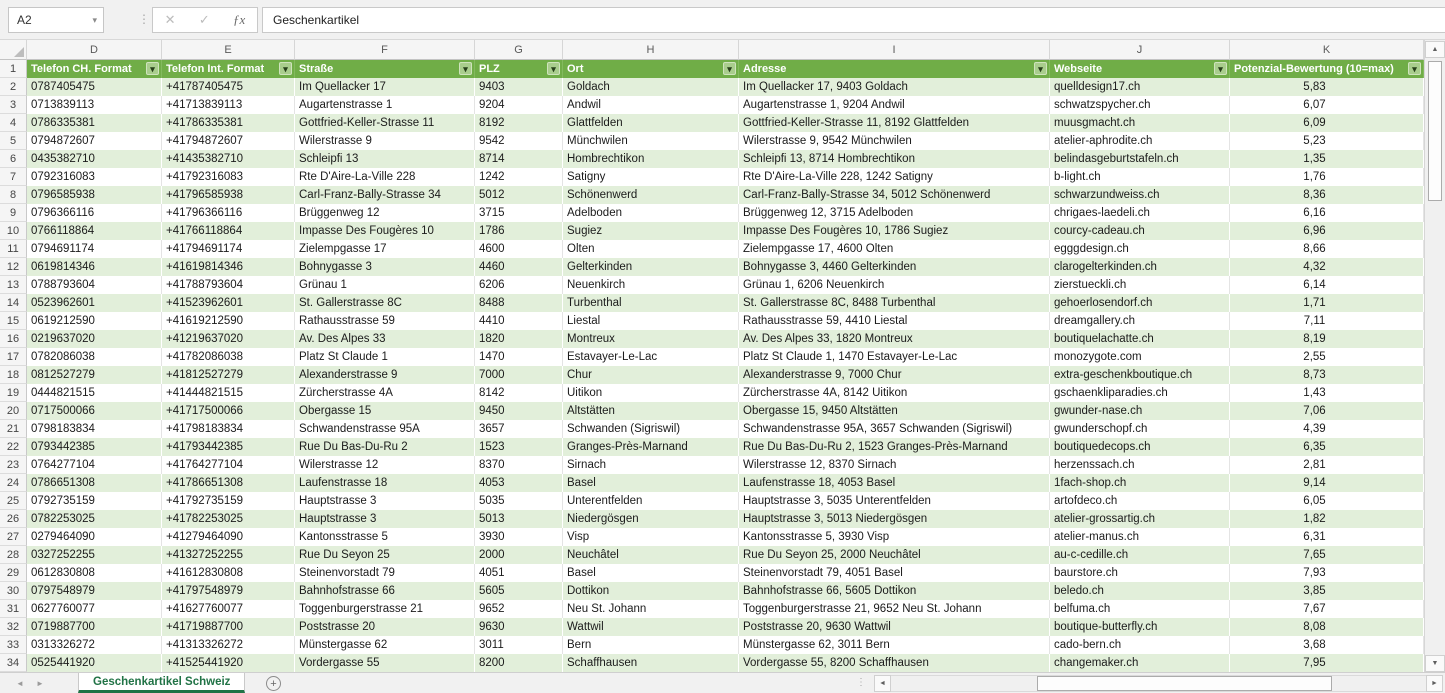  I want to click on row-header-23: 23, so click(13, 465).